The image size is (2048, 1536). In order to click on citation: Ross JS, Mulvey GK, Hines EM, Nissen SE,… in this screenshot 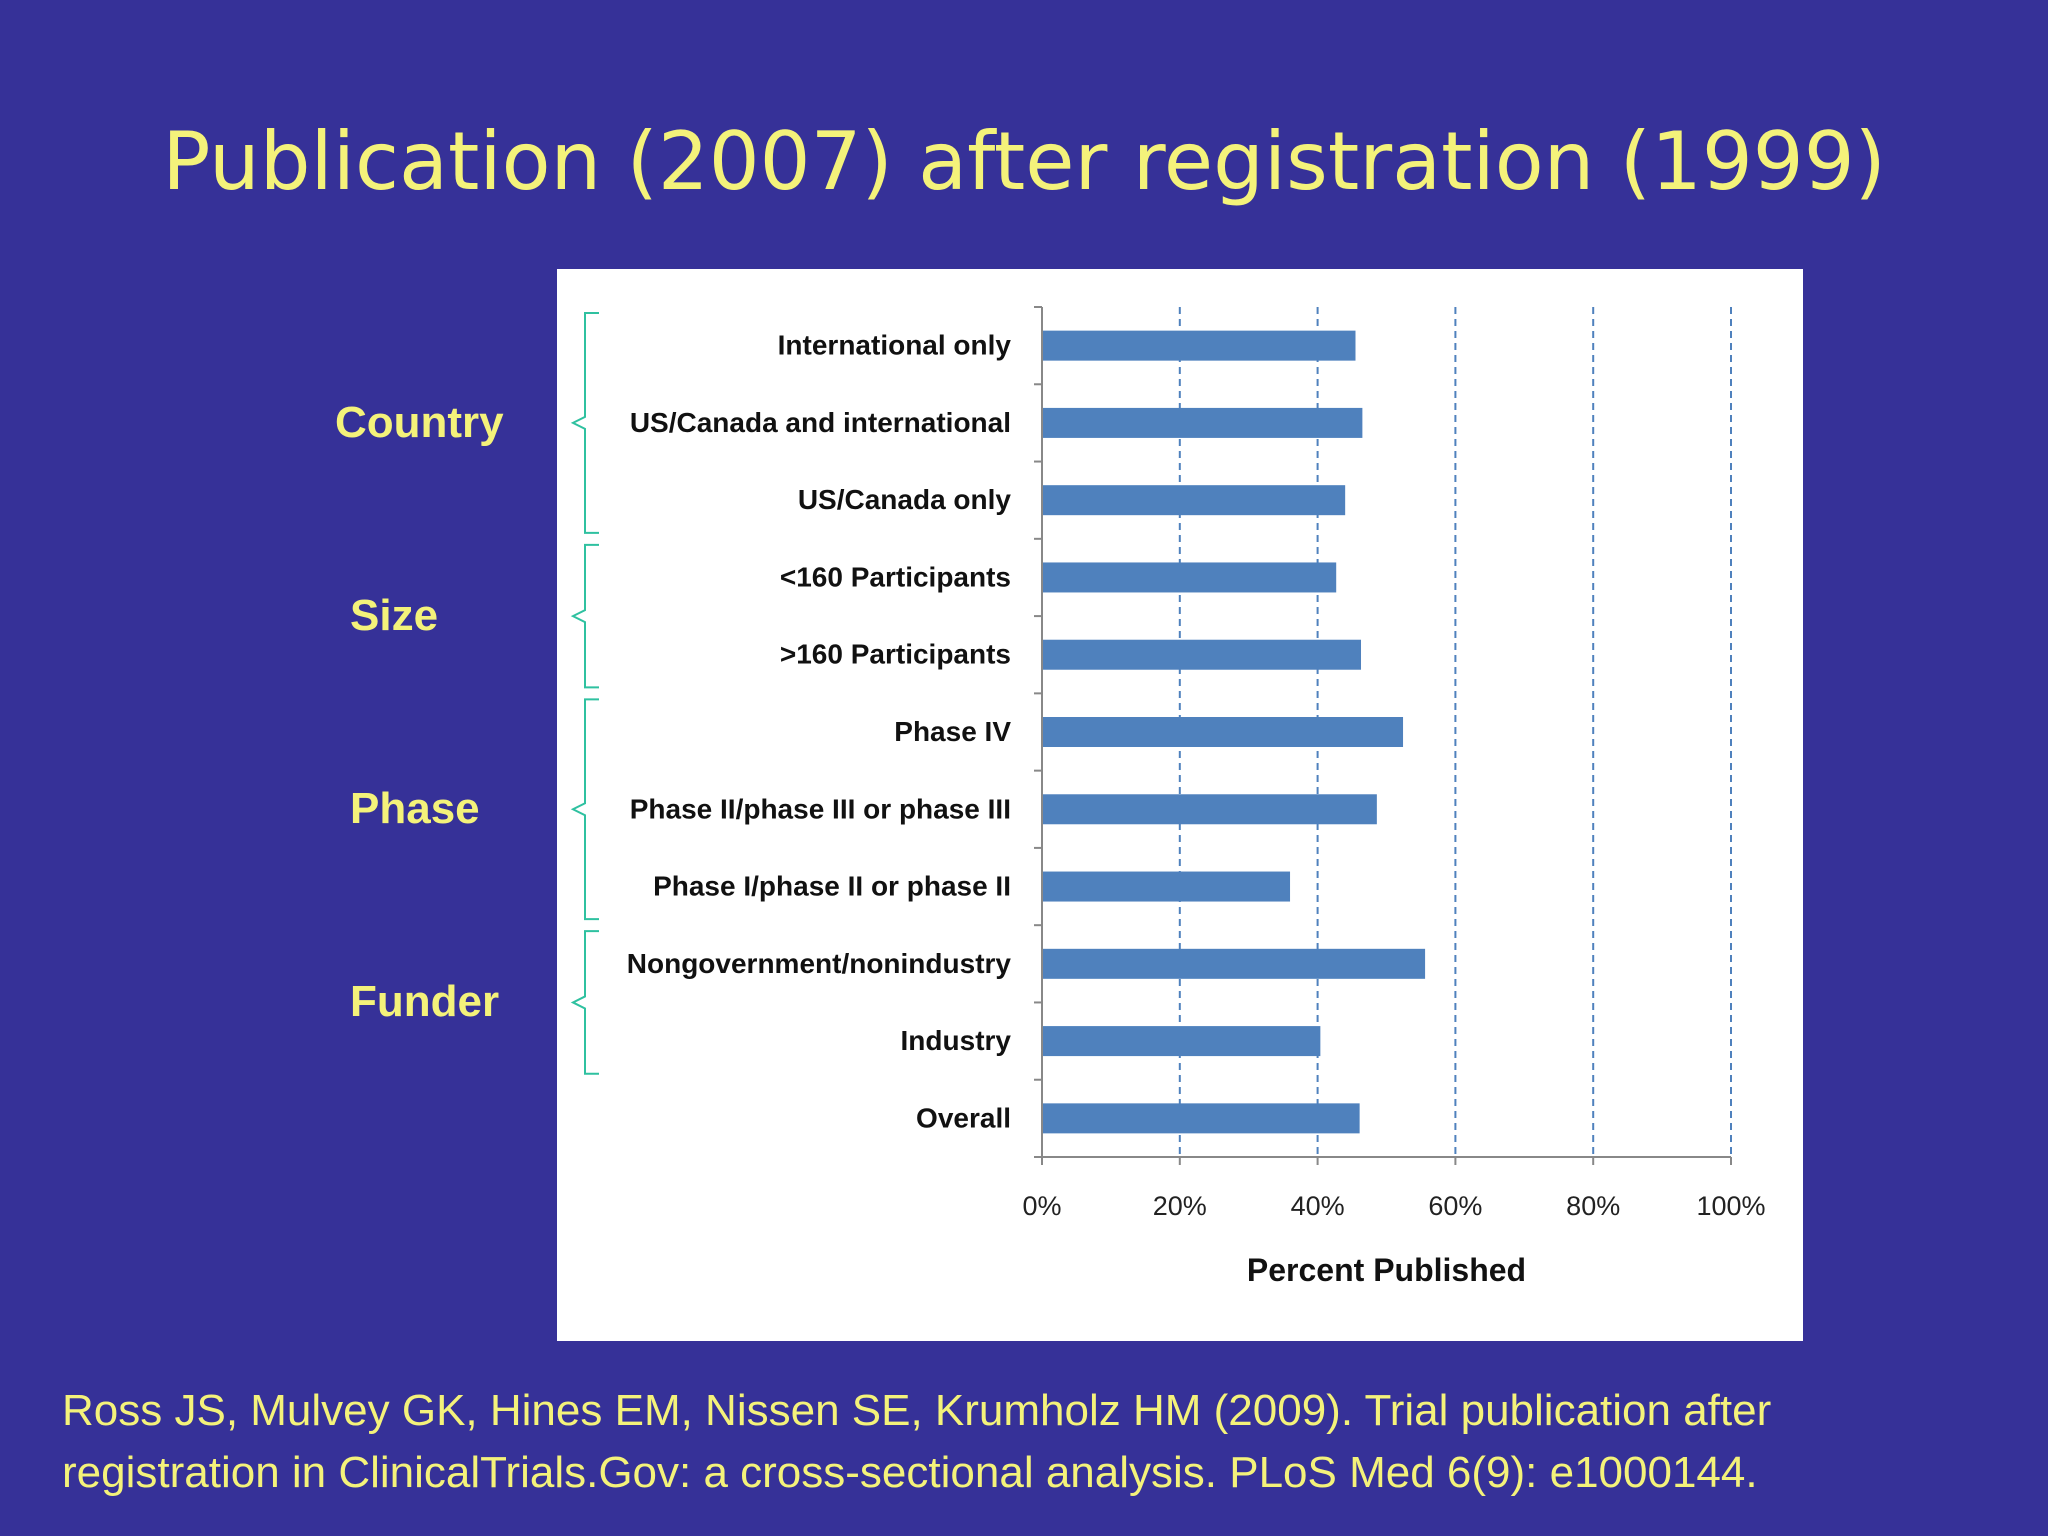, I will do `click(1042, 1442)`.